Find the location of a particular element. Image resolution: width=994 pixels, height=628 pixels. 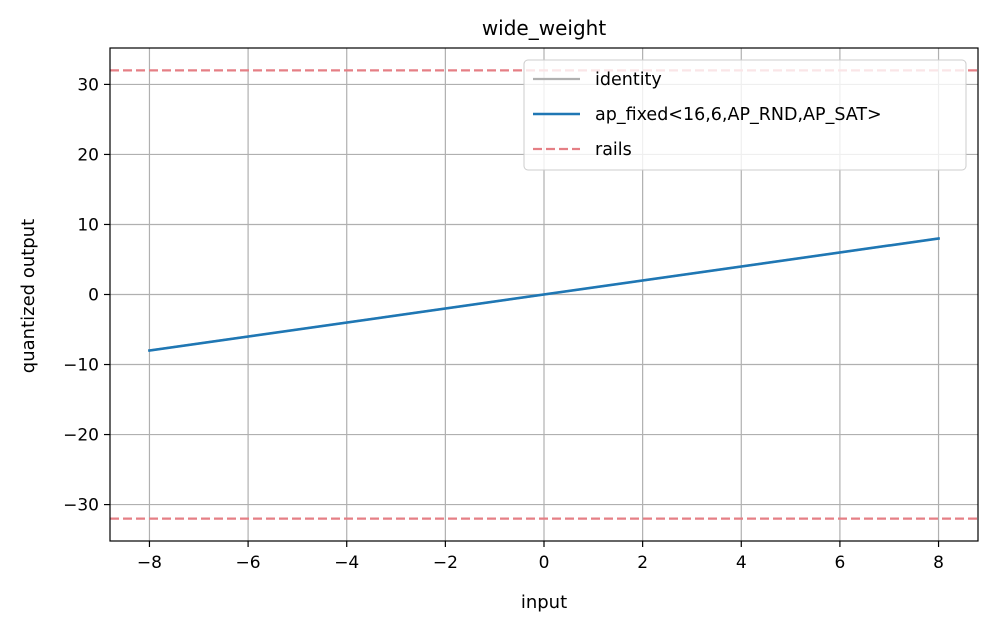

legend-box is located at coordinates (745, 115).